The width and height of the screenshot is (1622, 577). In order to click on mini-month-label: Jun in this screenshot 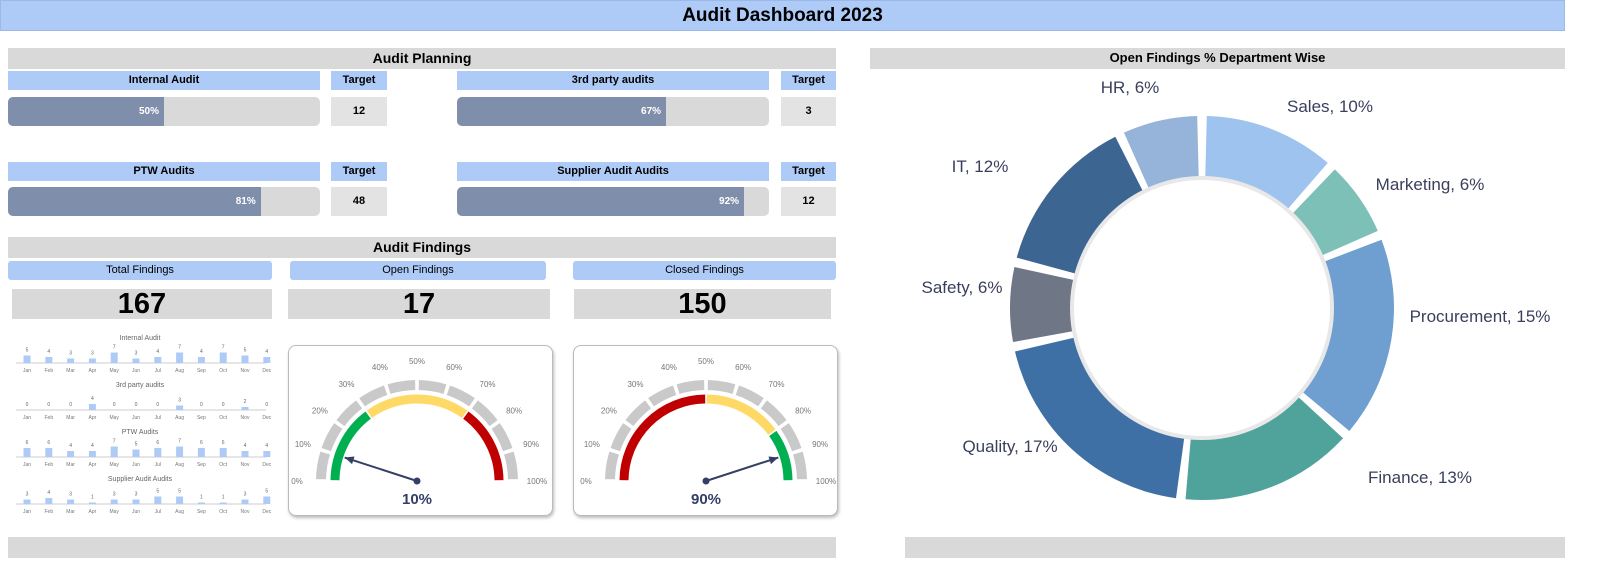, I will do `click(136, 371)`.